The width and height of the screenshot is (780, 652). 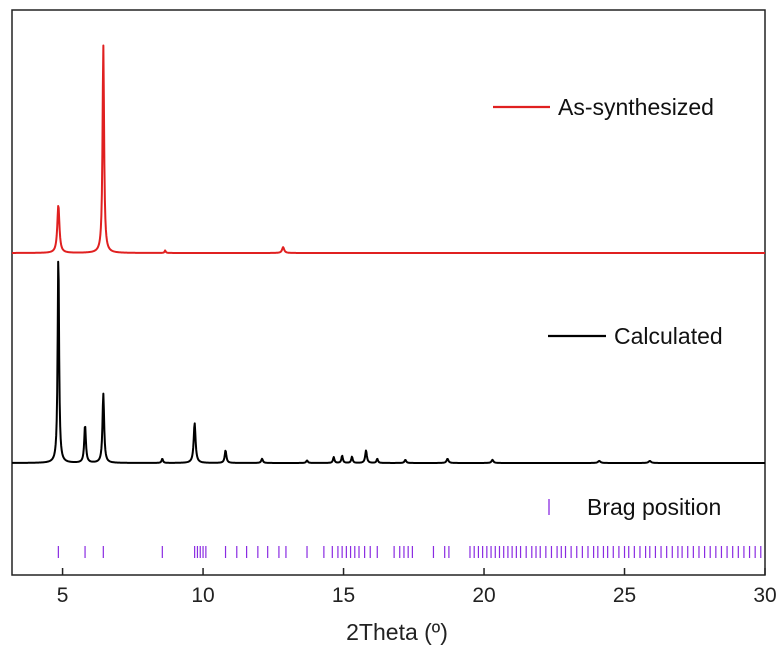 I want to click on legend-as-synthesized: As-synthesized, so click(x=603, y=107).